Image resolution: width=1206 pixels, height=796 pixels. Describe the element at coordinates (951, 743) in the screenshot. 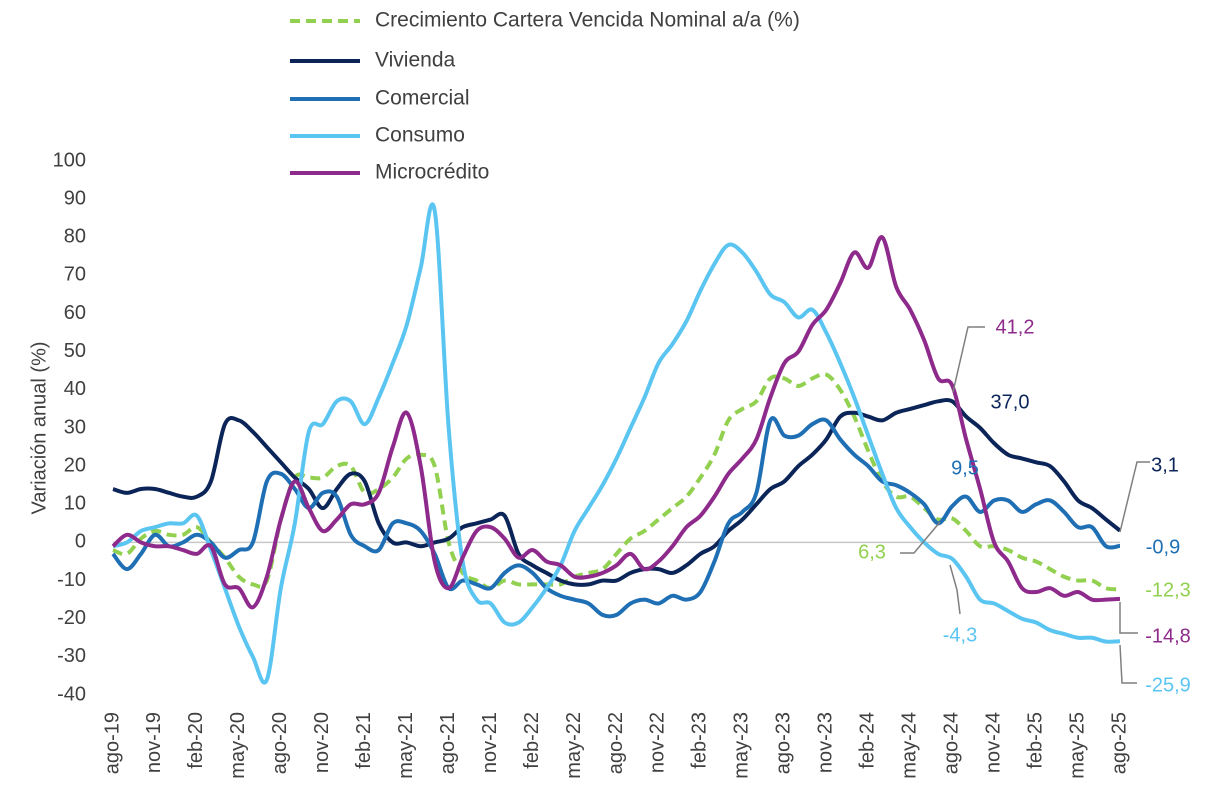

I see `x-tick-label: ago-24` at that location.